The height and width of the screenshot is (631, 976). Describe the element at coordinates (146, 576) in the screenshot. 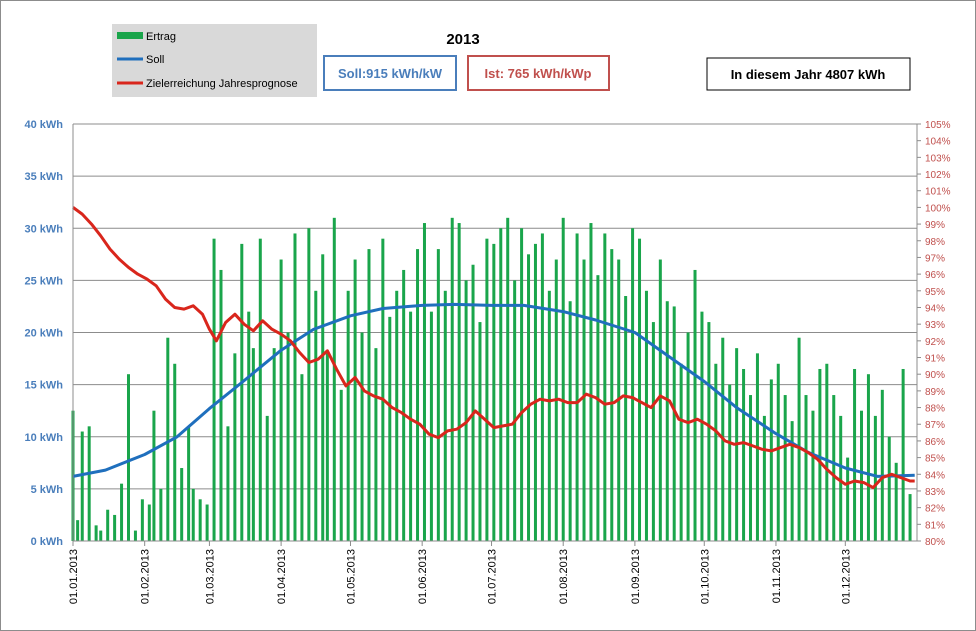

I see `x-tick-label: 01.02.2013` at that location.